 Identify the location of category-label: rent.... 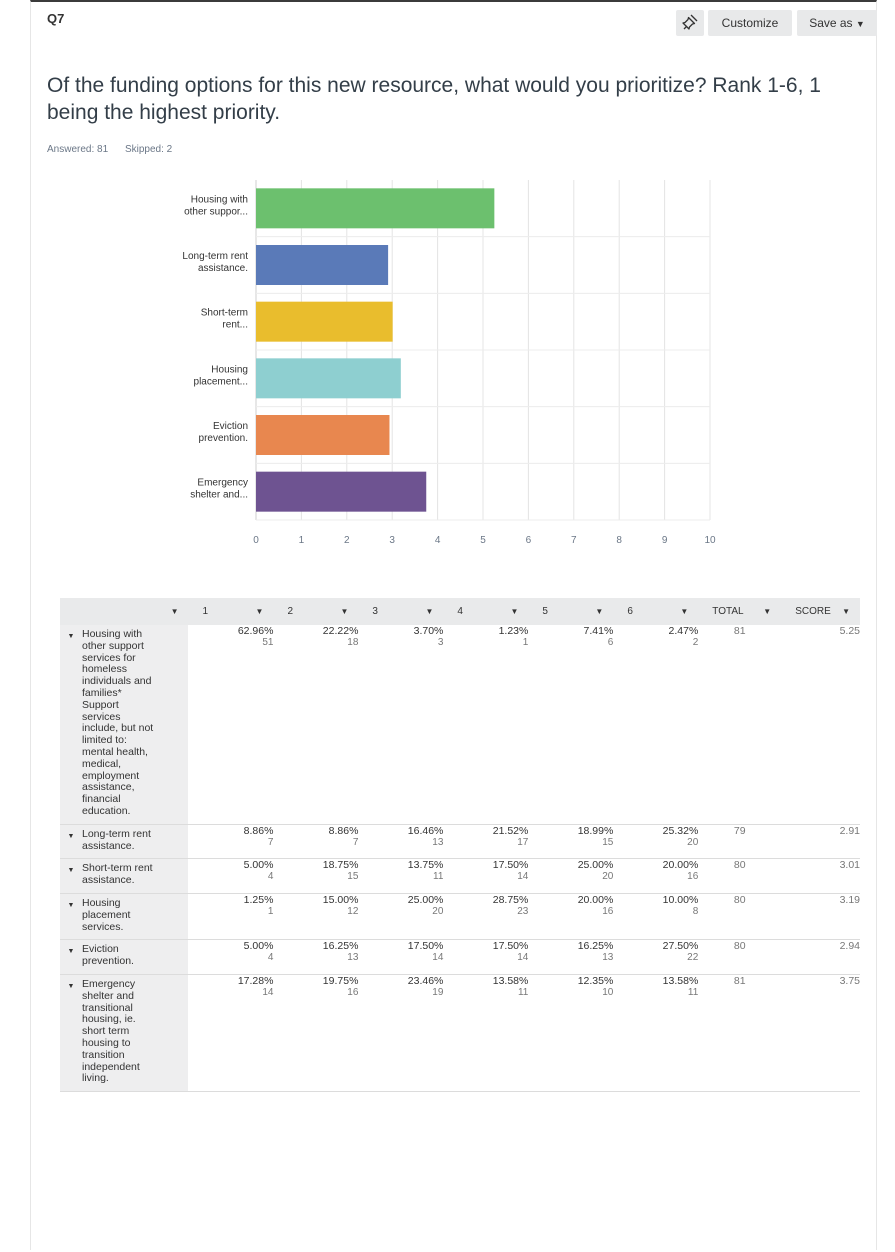
(235, 325).